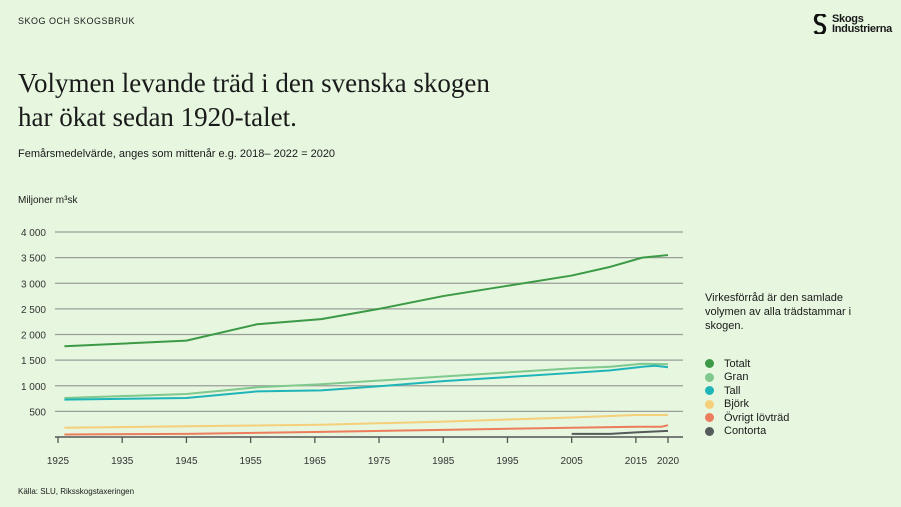  Describe the element at coordinates (379, 461) in the screenshot. I see `x-tick-label: 1975` at that location.